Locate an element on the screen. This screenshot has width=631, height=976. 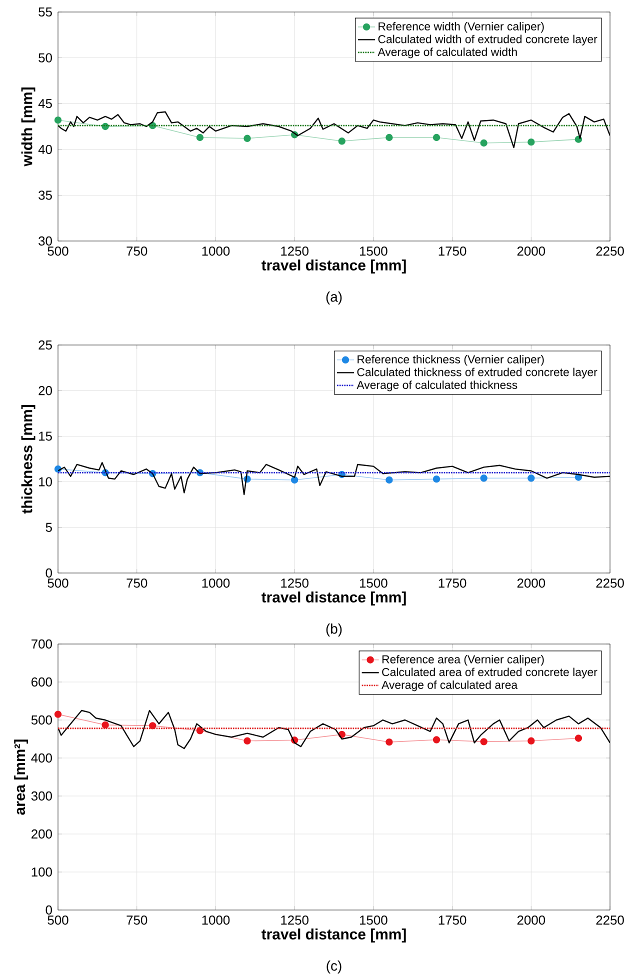
y-tick-label: 200 is located at coordinates (42, 834).